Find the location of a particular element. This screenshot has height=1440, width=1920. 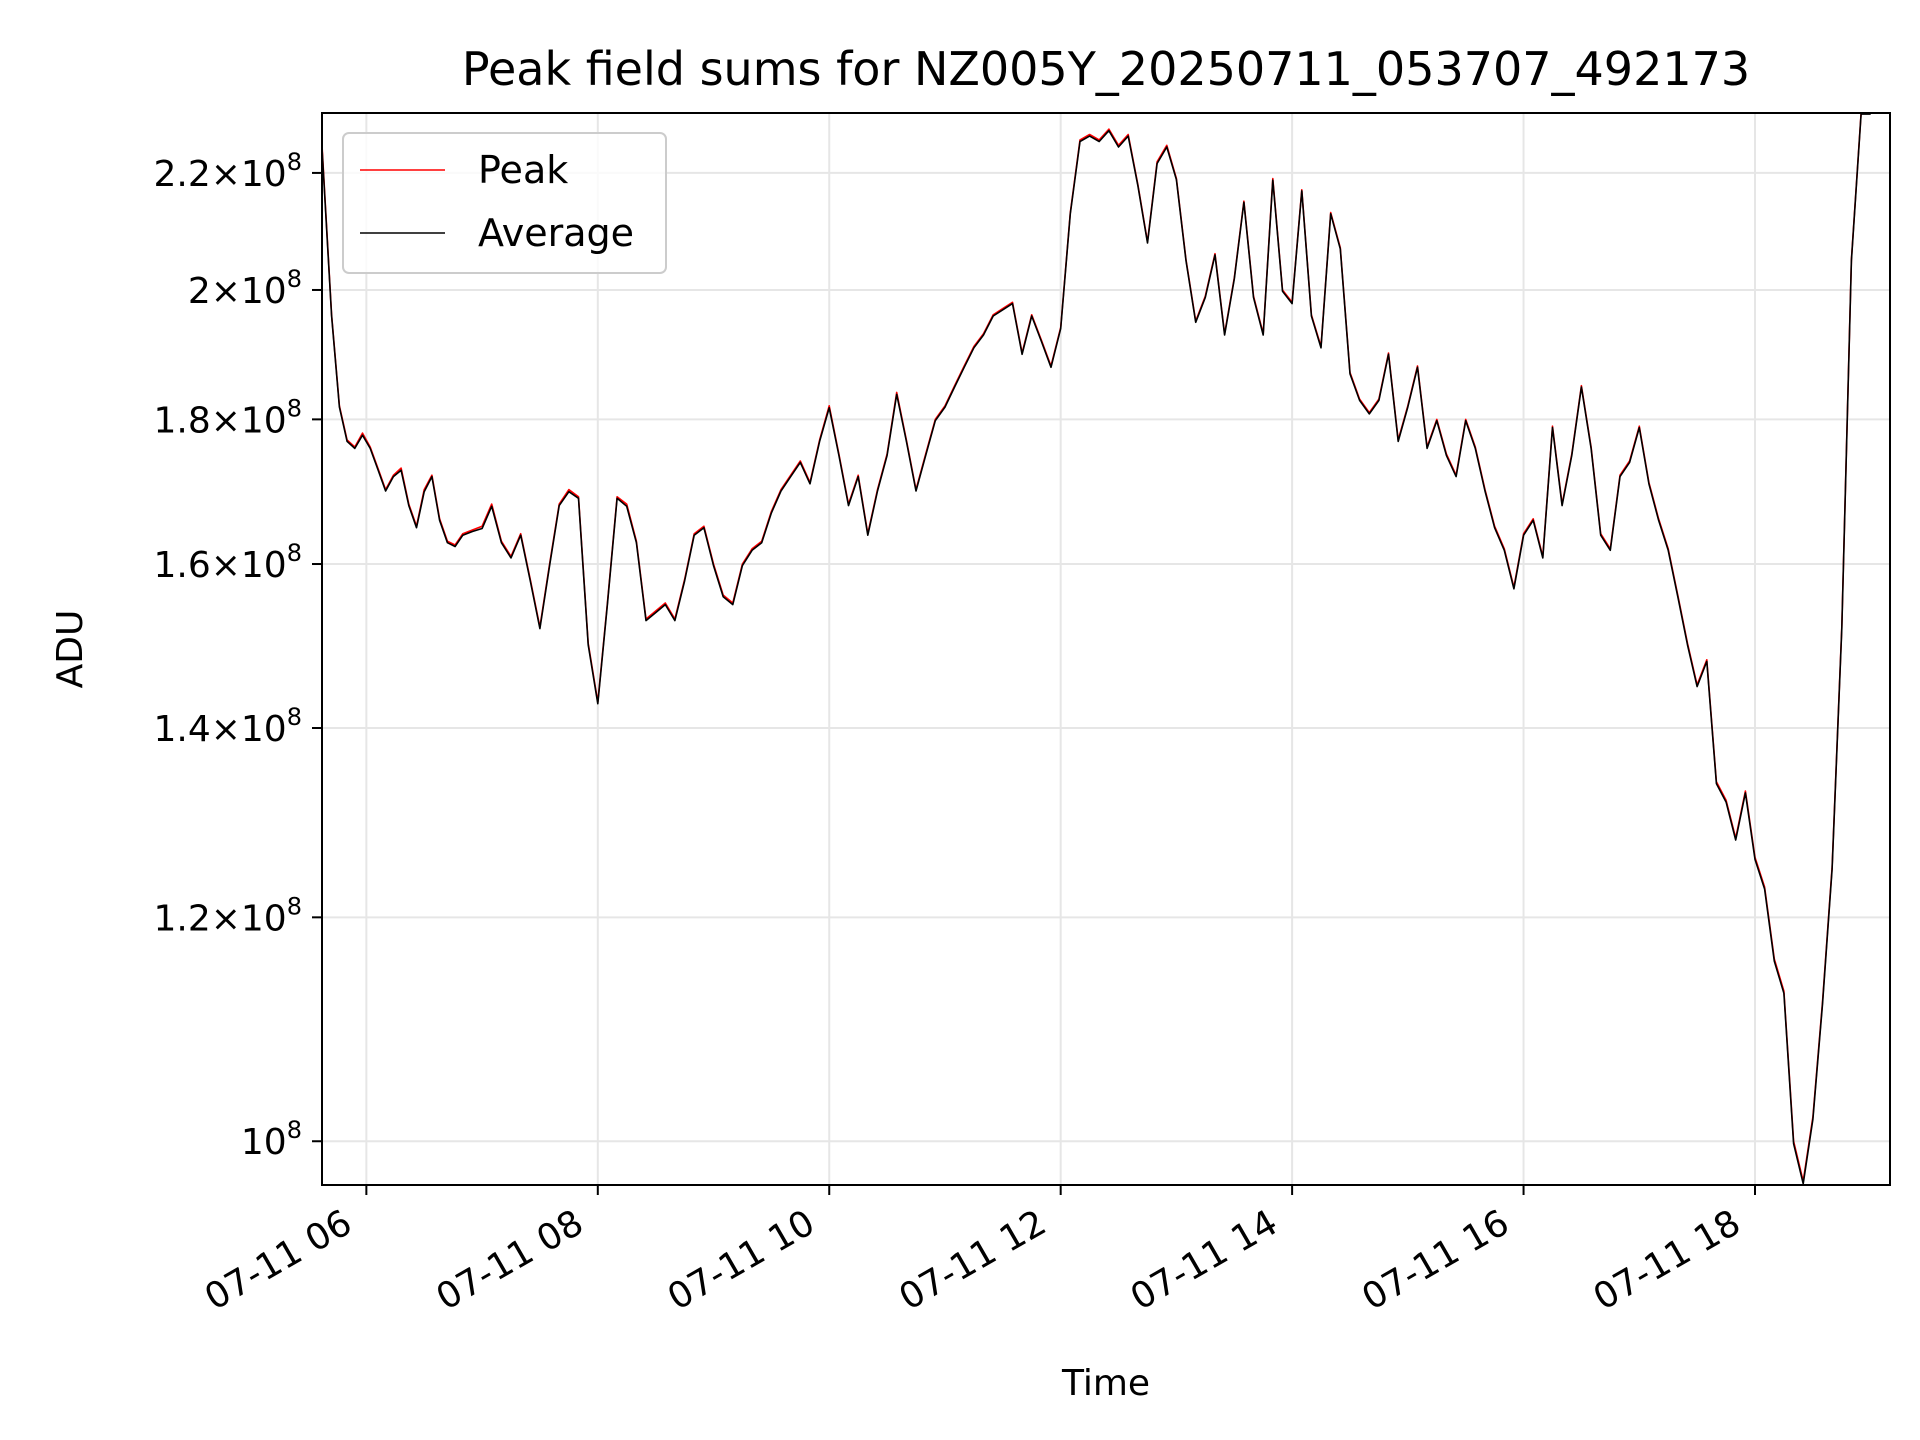

x-tick-label: 07-11 12 is located at coordinates (973, 1260).